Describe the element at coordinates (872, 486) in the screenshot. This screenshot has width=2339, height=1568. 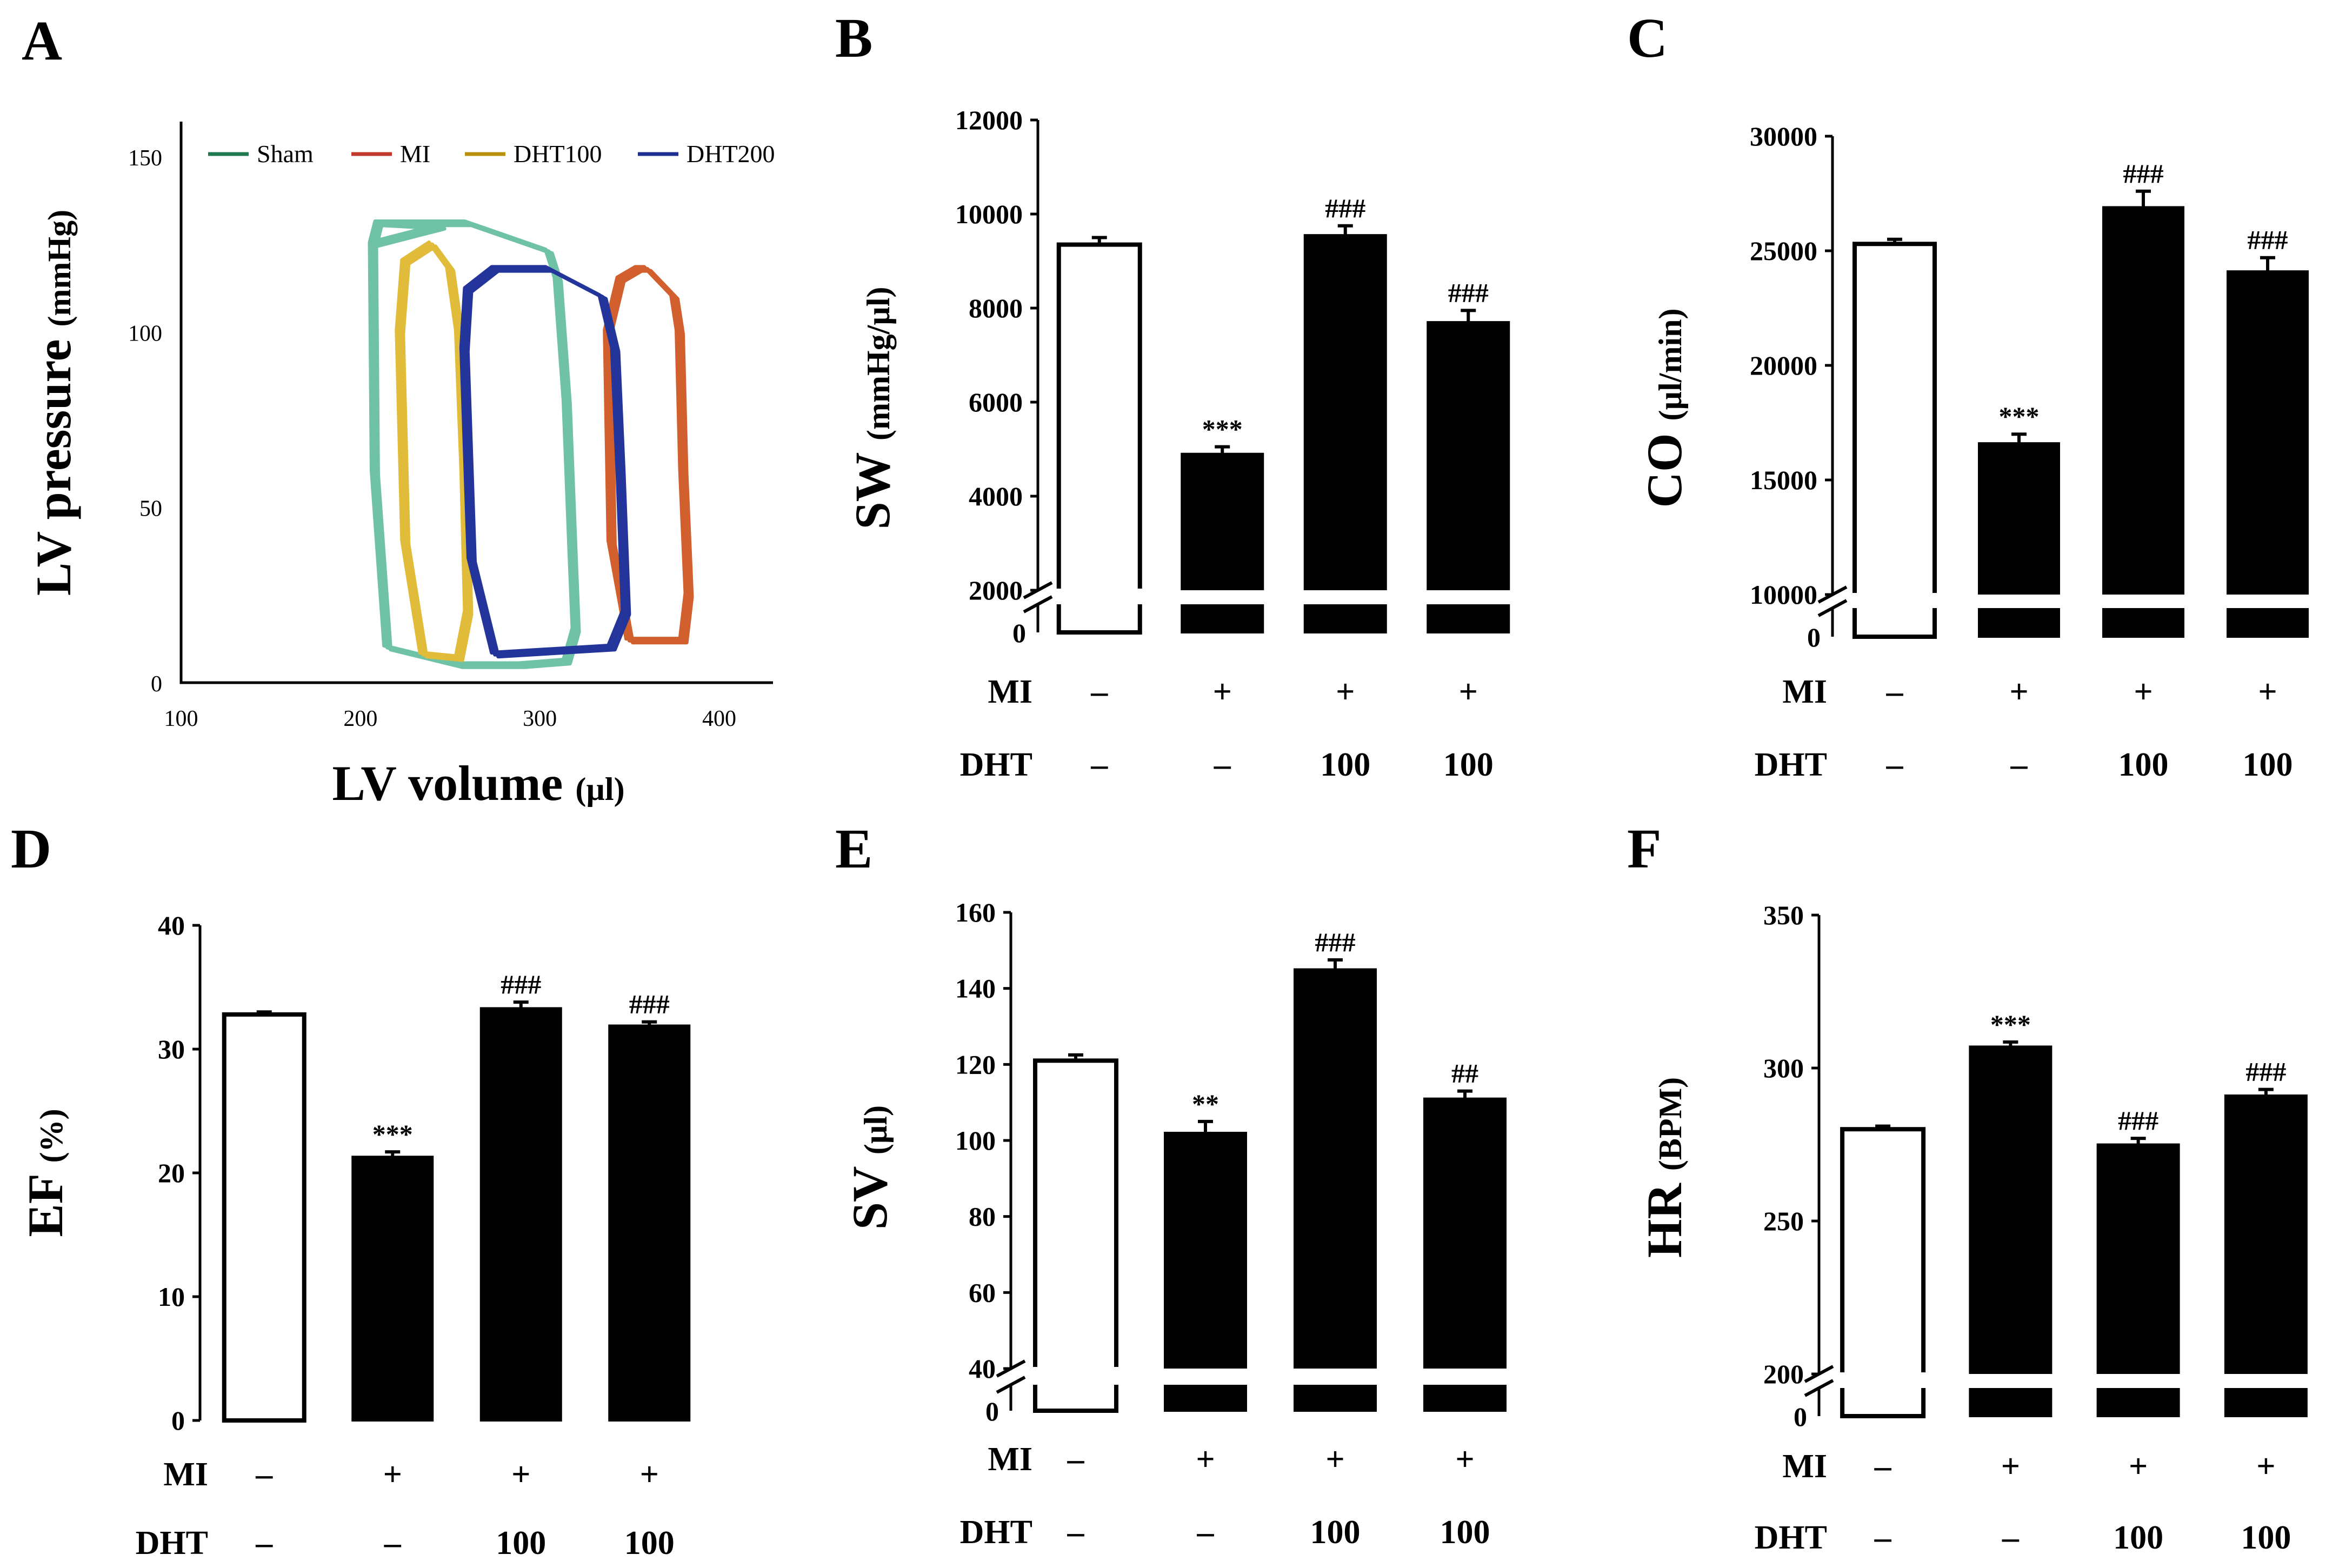
I see `y-axis-label-text: SW` at that location.